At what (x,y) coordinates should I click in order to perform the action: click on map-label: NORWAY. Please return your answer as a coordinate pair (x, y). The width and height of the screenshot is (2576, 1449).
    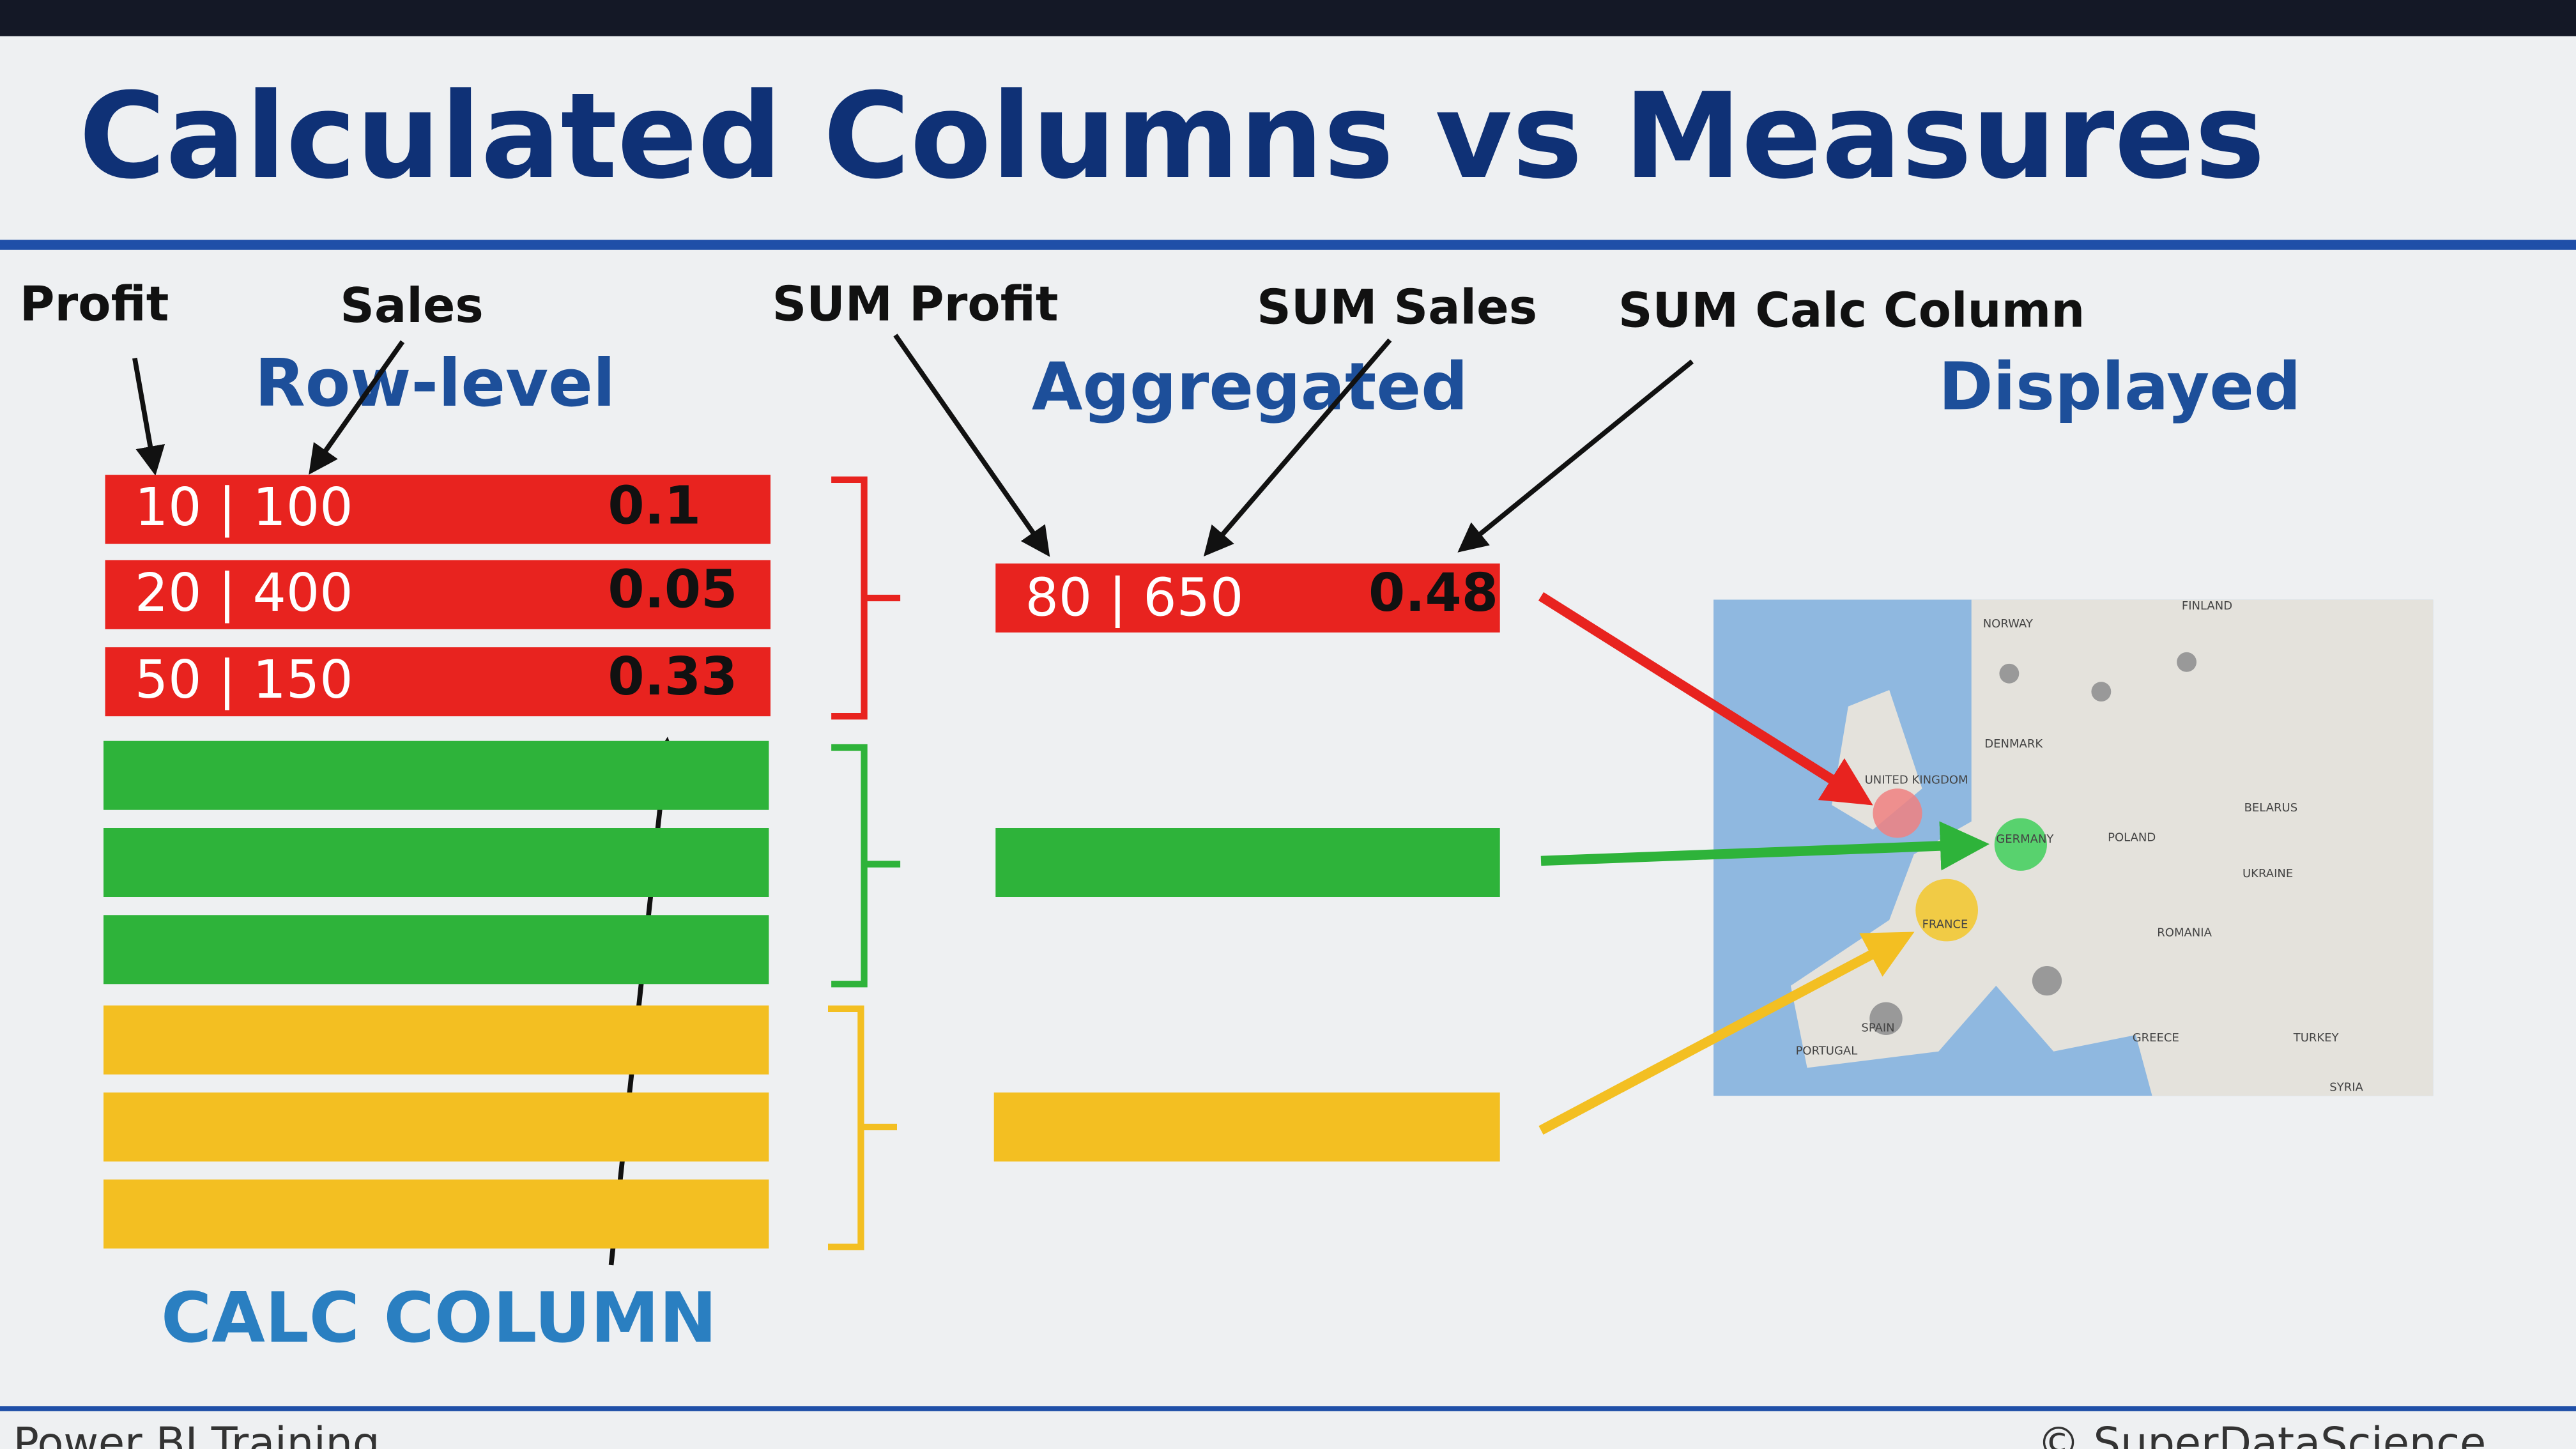
    Looking at the image, I should click on (2008, 624).